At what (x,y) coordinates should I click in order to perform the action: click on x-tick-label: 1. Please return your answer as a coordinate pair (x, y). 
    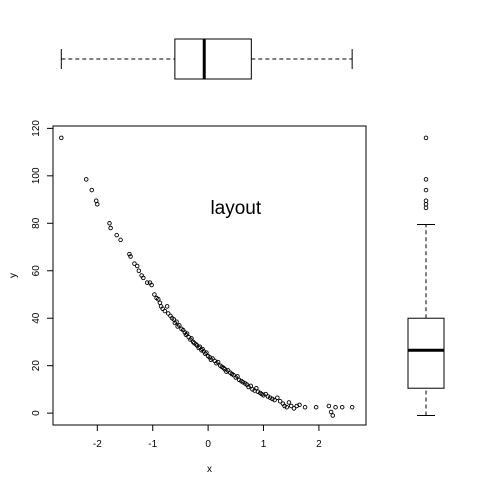
    Looking at the image, I should click on (264, 444).